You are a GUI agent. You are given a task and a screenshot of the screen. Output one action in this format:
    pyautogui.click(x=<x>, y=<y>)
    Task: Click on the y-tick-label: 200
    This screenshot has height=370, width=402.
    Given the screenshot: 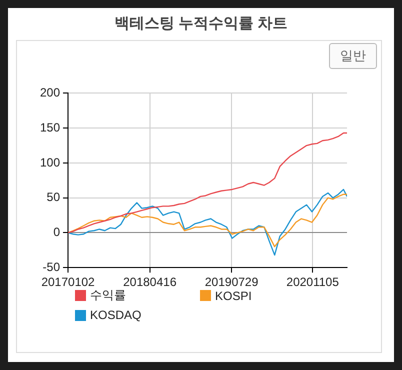 What is the action you would take?
    pyautogui.click(x=50, y=93)
    